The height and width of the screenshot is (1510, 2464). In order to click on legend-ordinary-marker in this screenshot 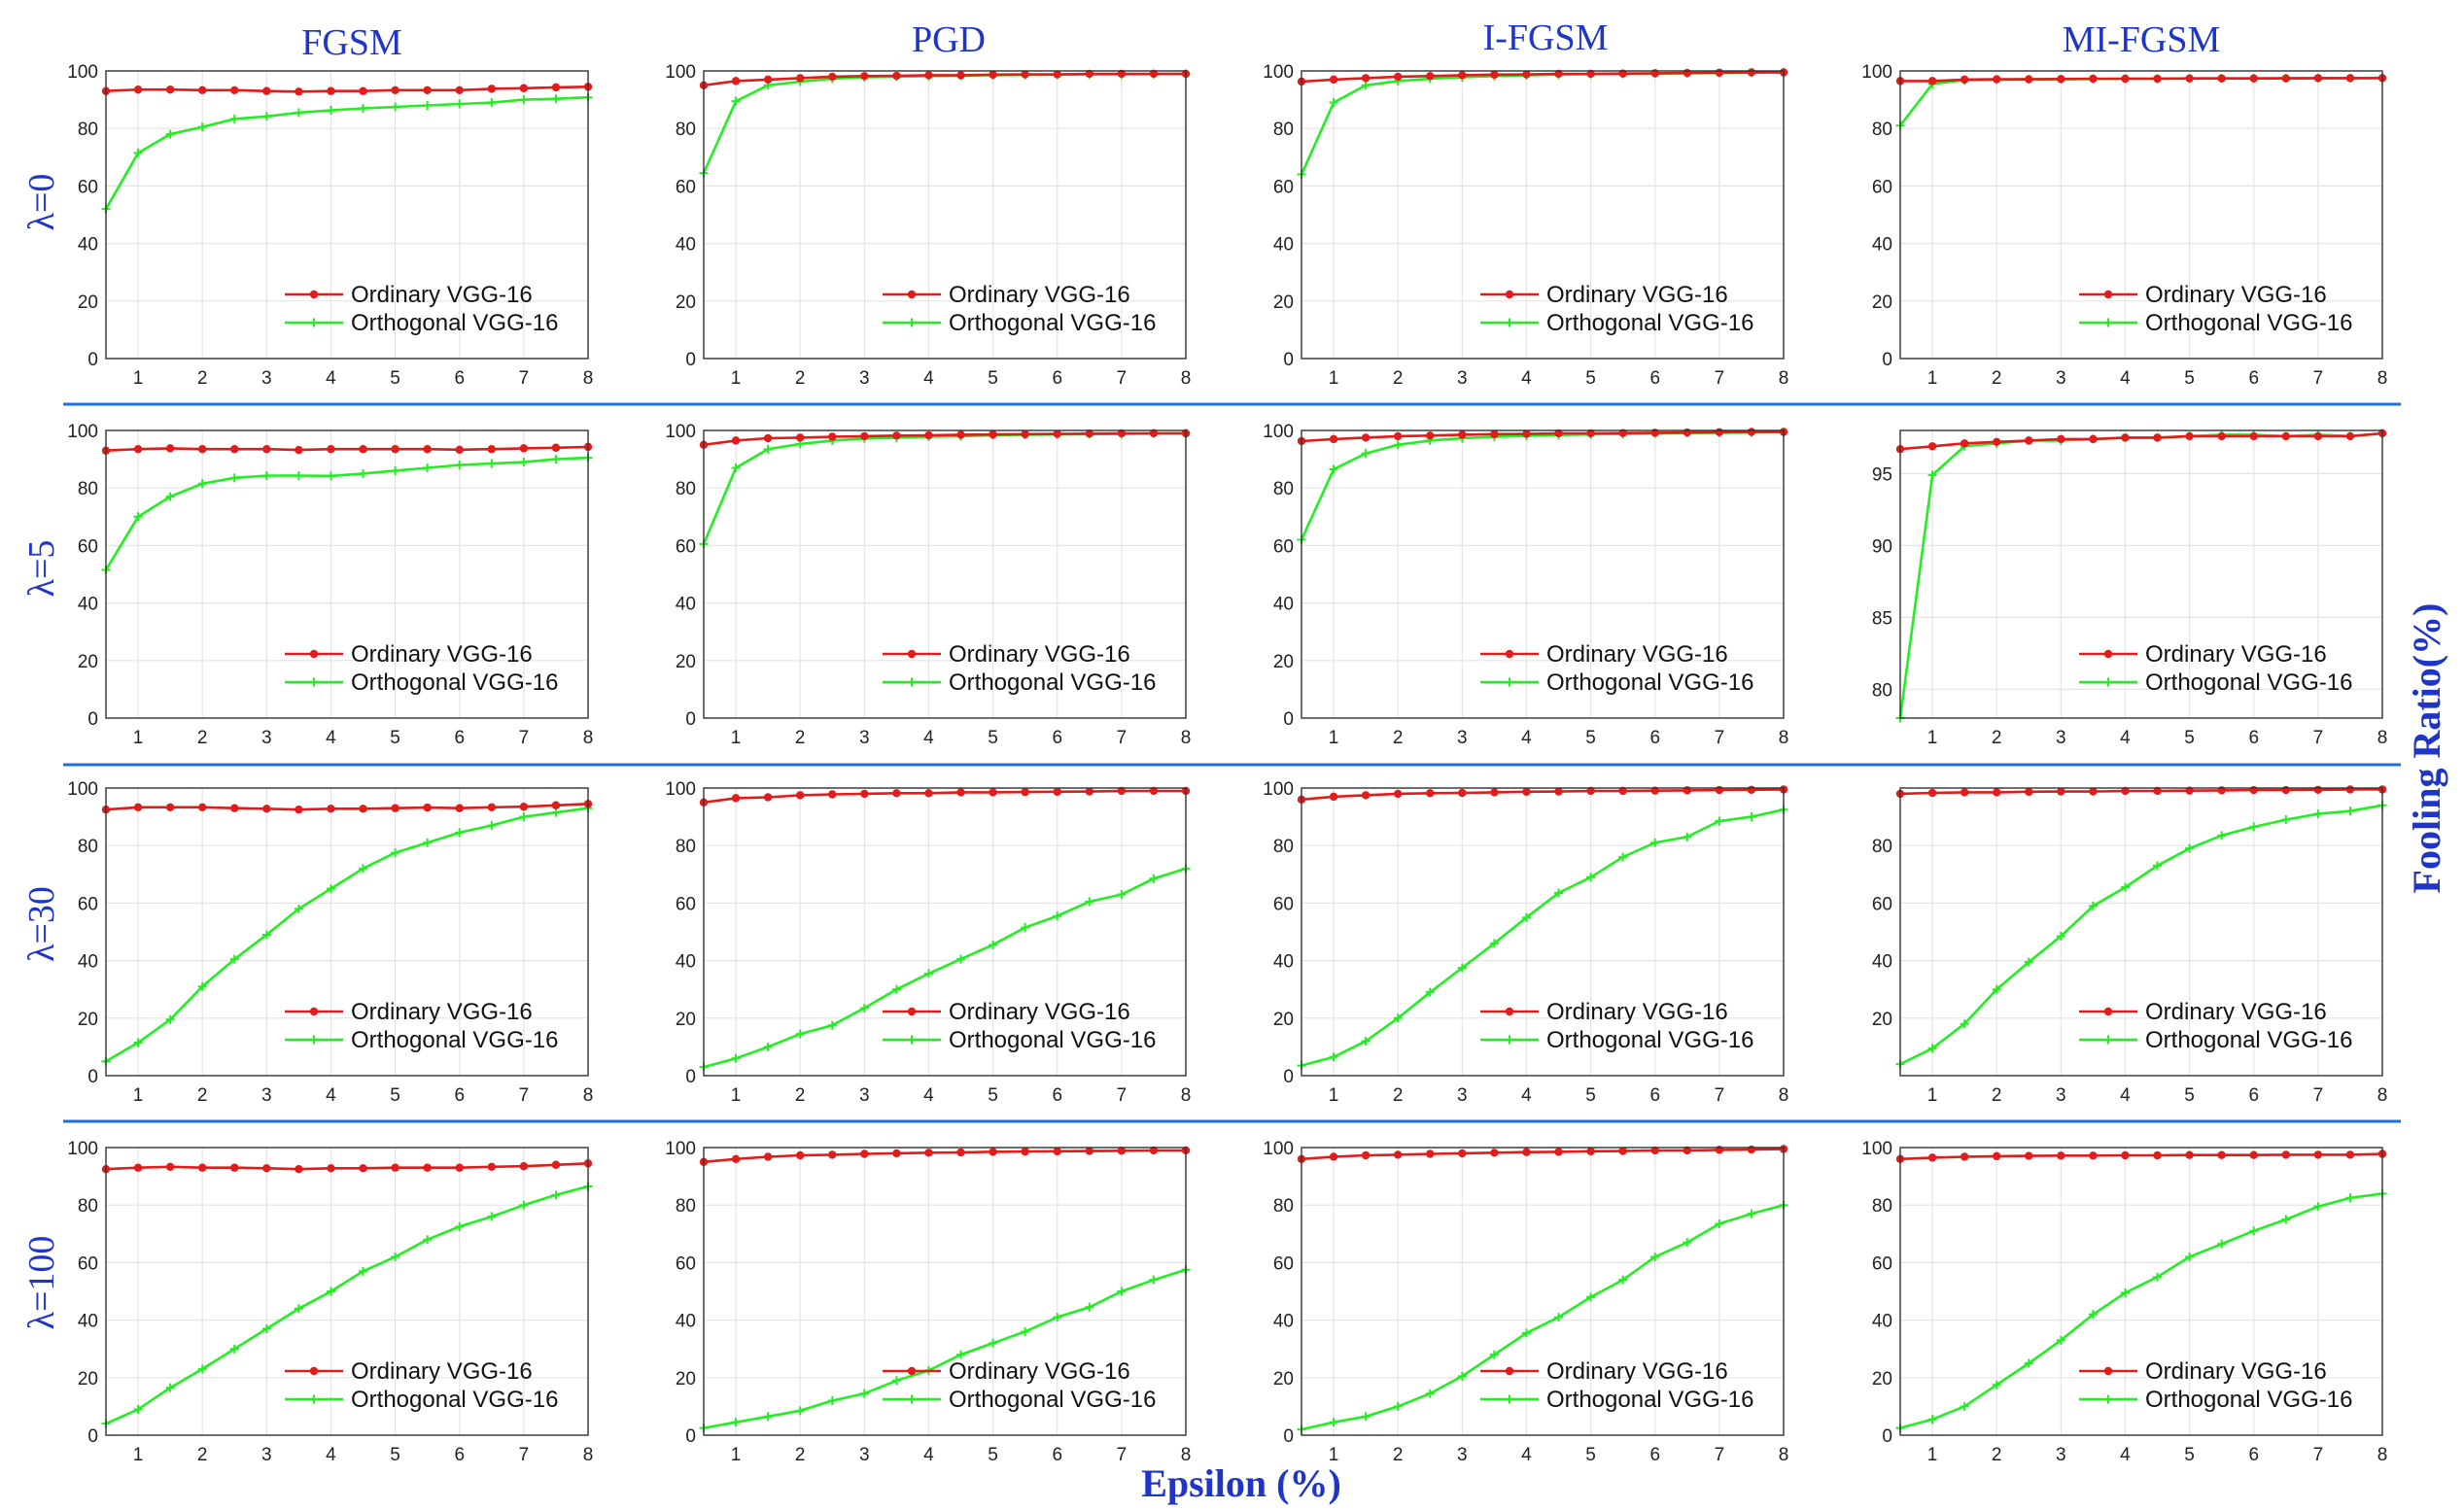, I will do `click(1509, 294)`.